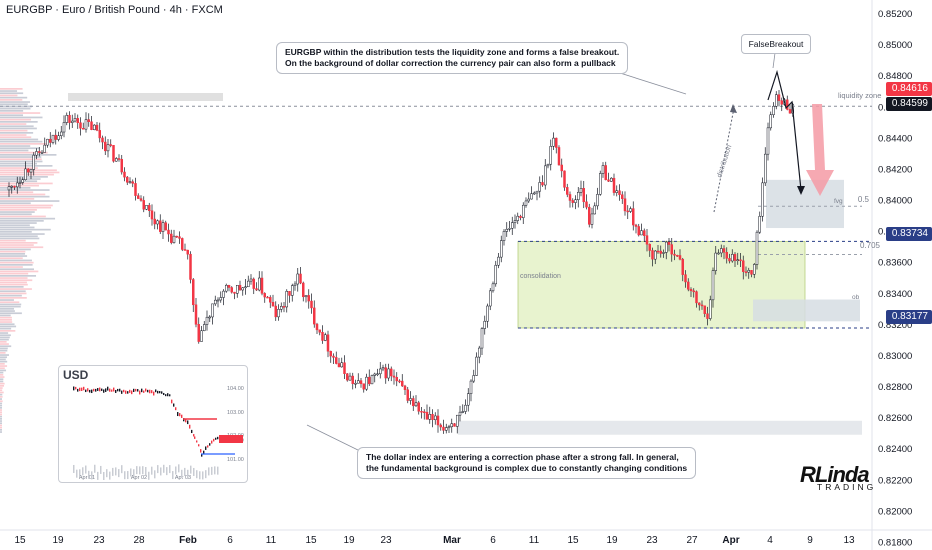 The height and width of the screenshot is (550, 932). Describe the element at coordinates (774, 60) in the screenshot. I see `false-breakout-pointer` at that location.